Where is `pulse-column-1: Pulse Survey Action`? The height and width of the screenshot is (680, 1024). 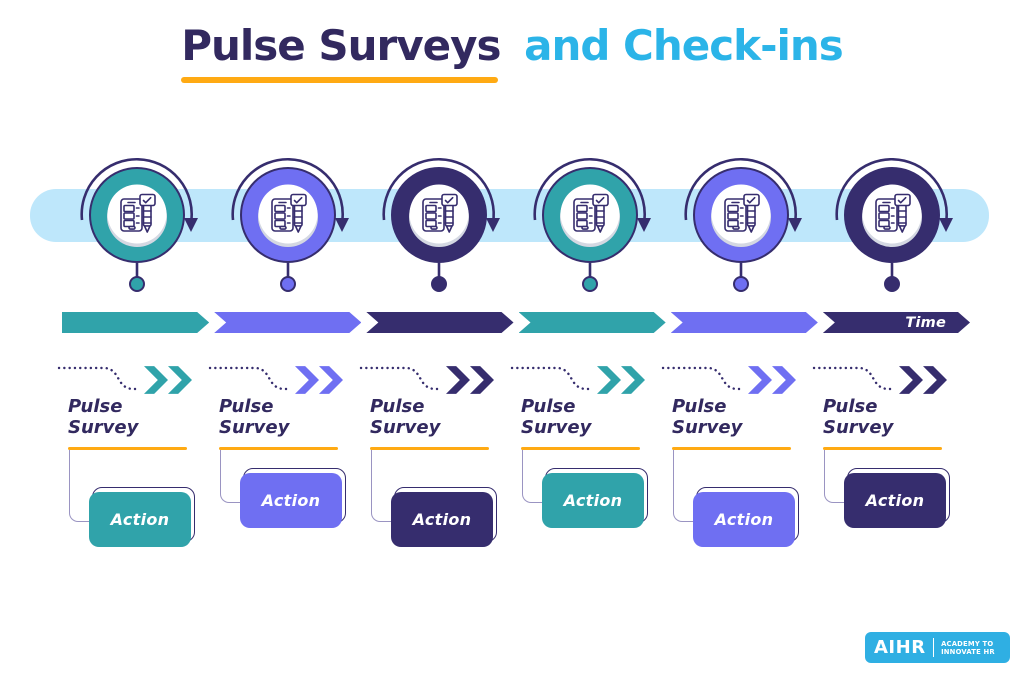 pulse-column-1: Pulse Survey Action is located at coordinates (135, 465).